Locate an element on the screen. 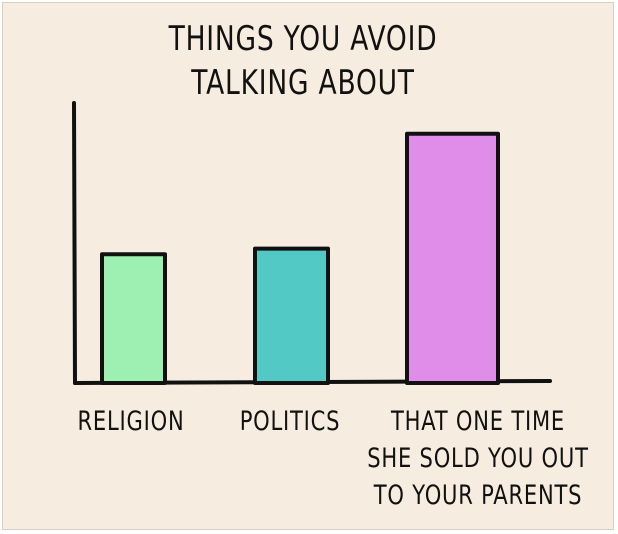 The image size is (618, 534). chart-title: THINGS YOU AVOID TALKING ABOUT is located at coordinates (303, 61).